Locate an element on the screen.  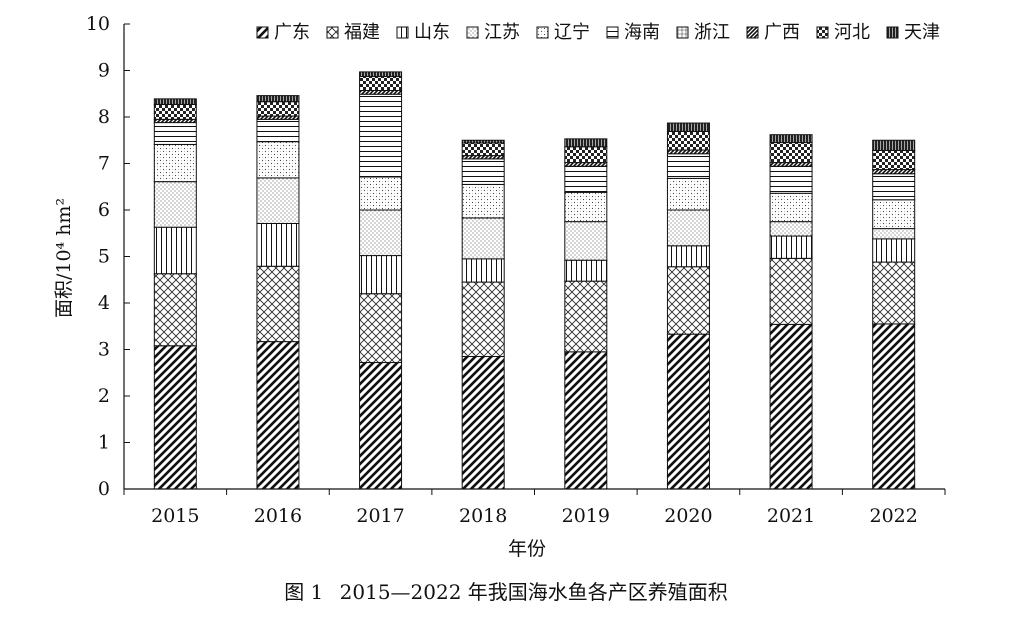
legend-label: 江苏 is located at coordinates (502, 32).